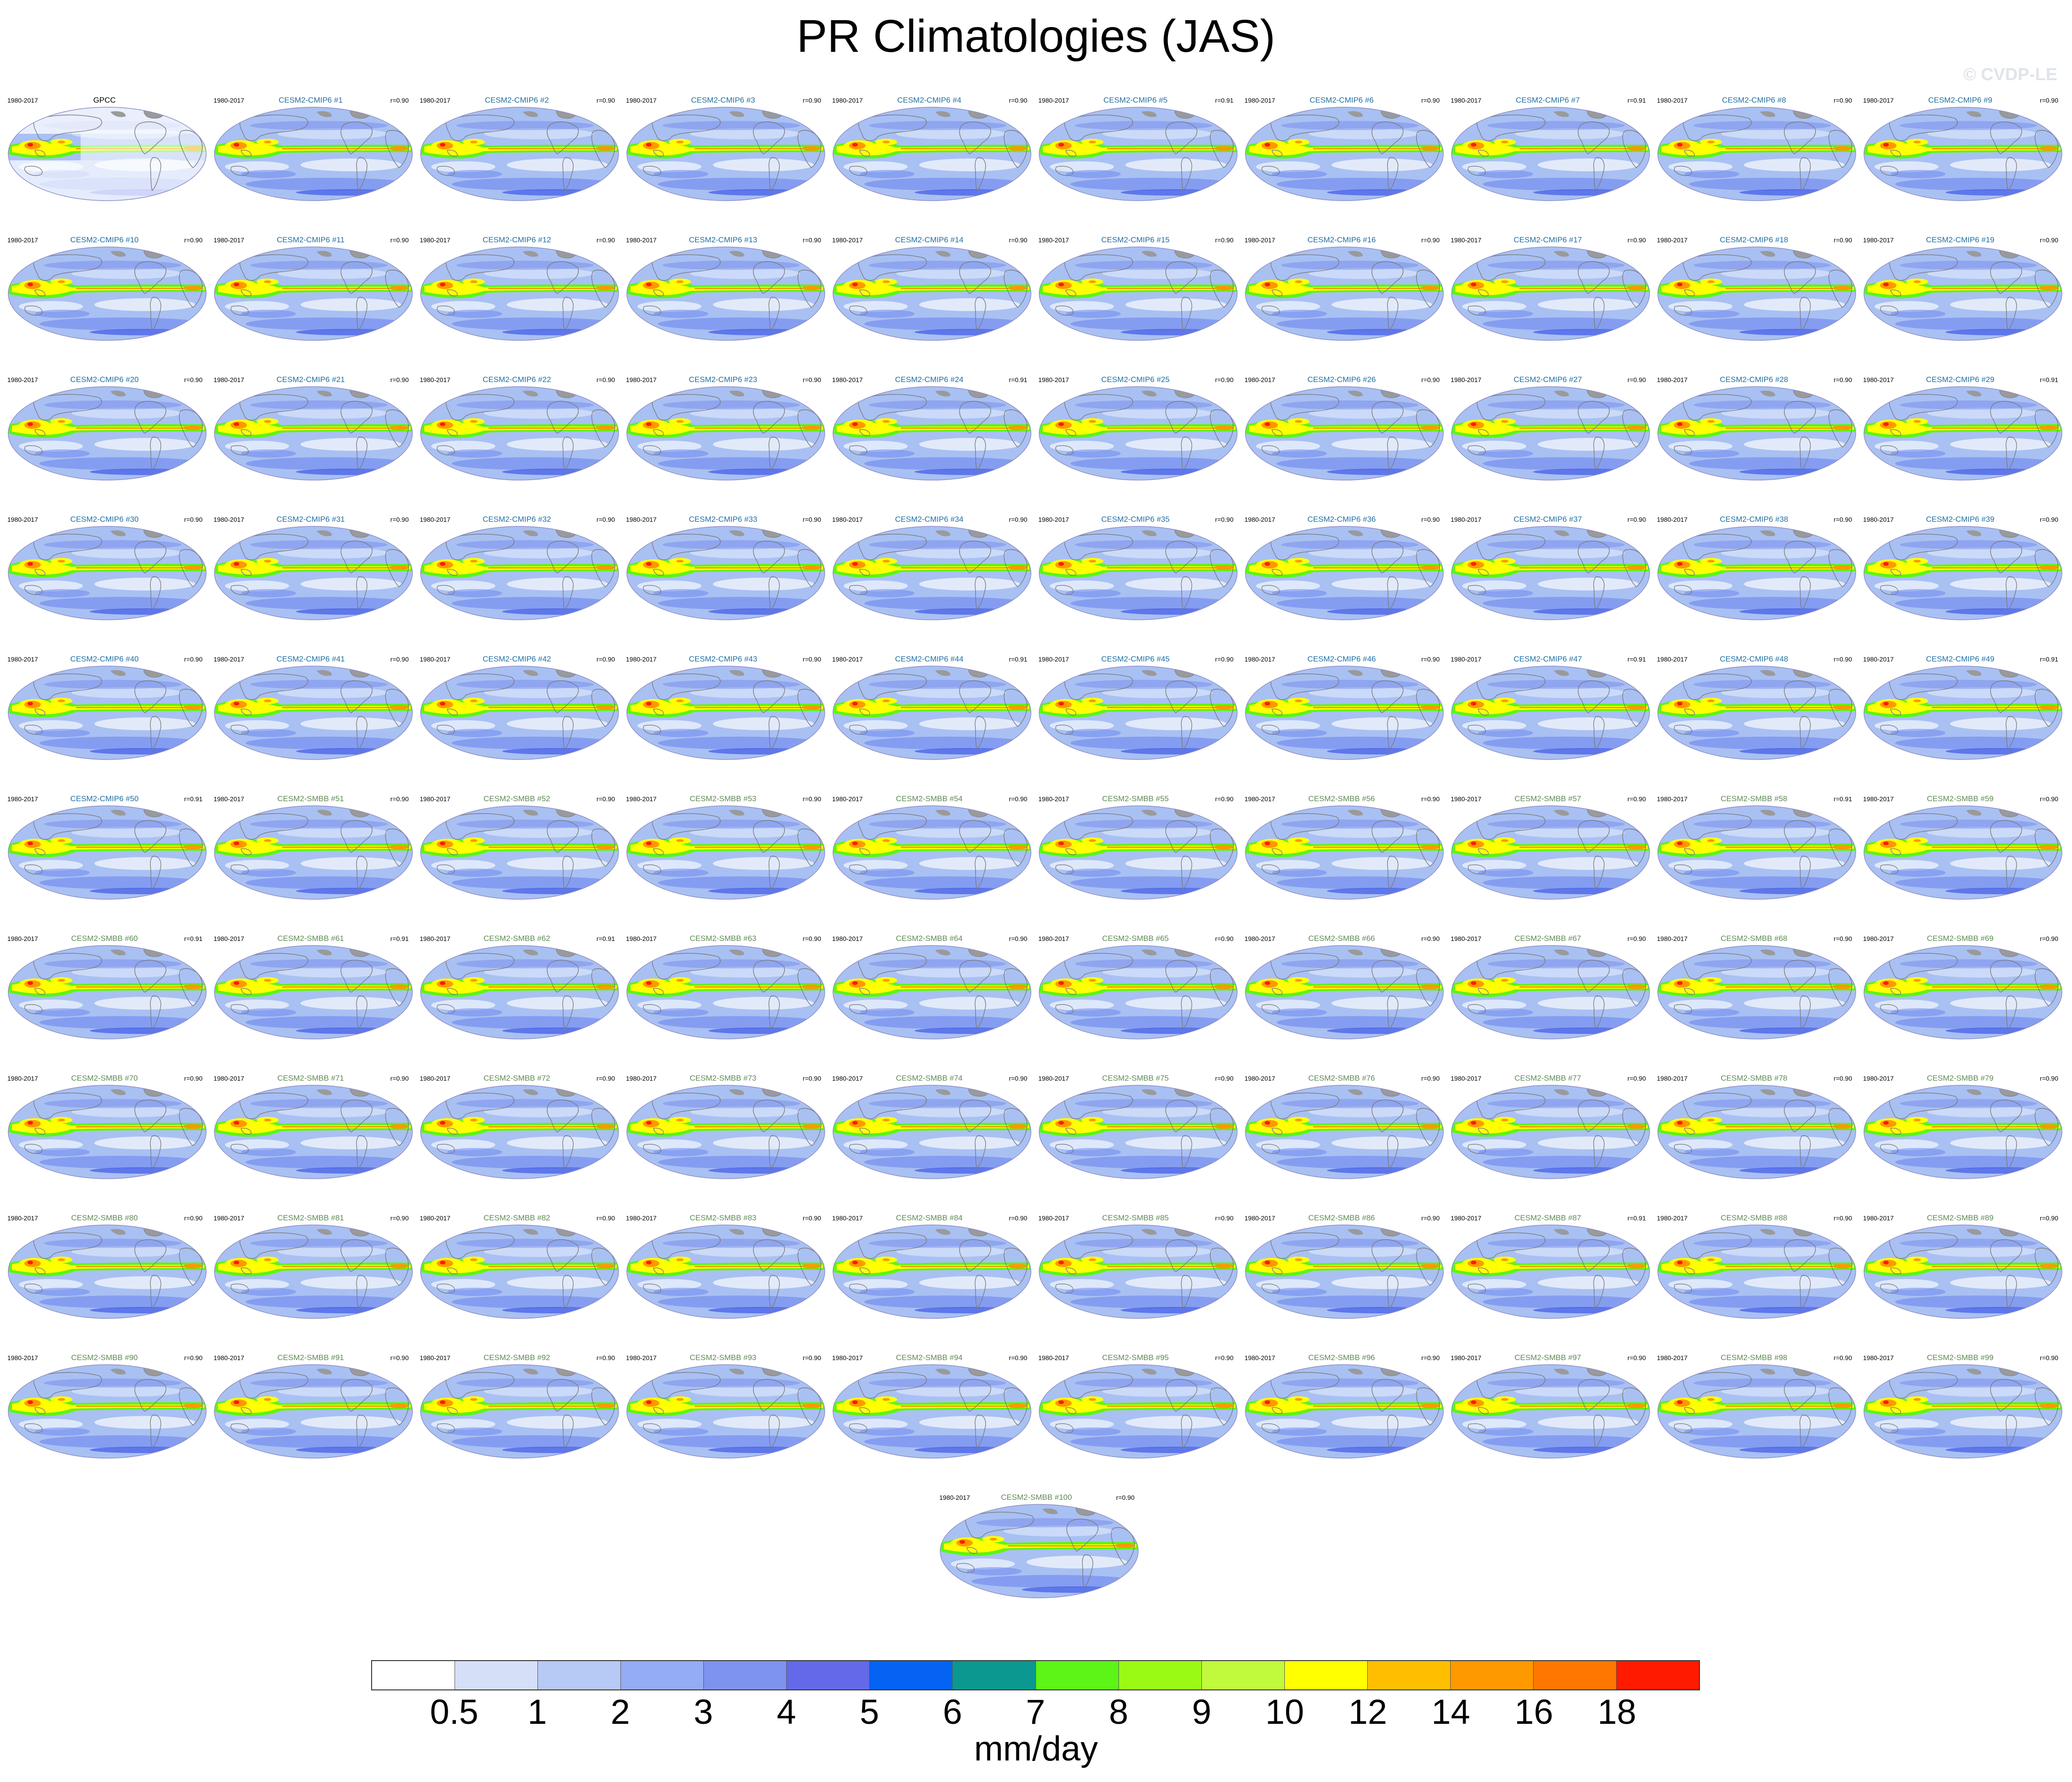  I want to click on map-panel: 1980-2017 CESM2-SMBB #78 r=0.90, so click(1754, 1129).